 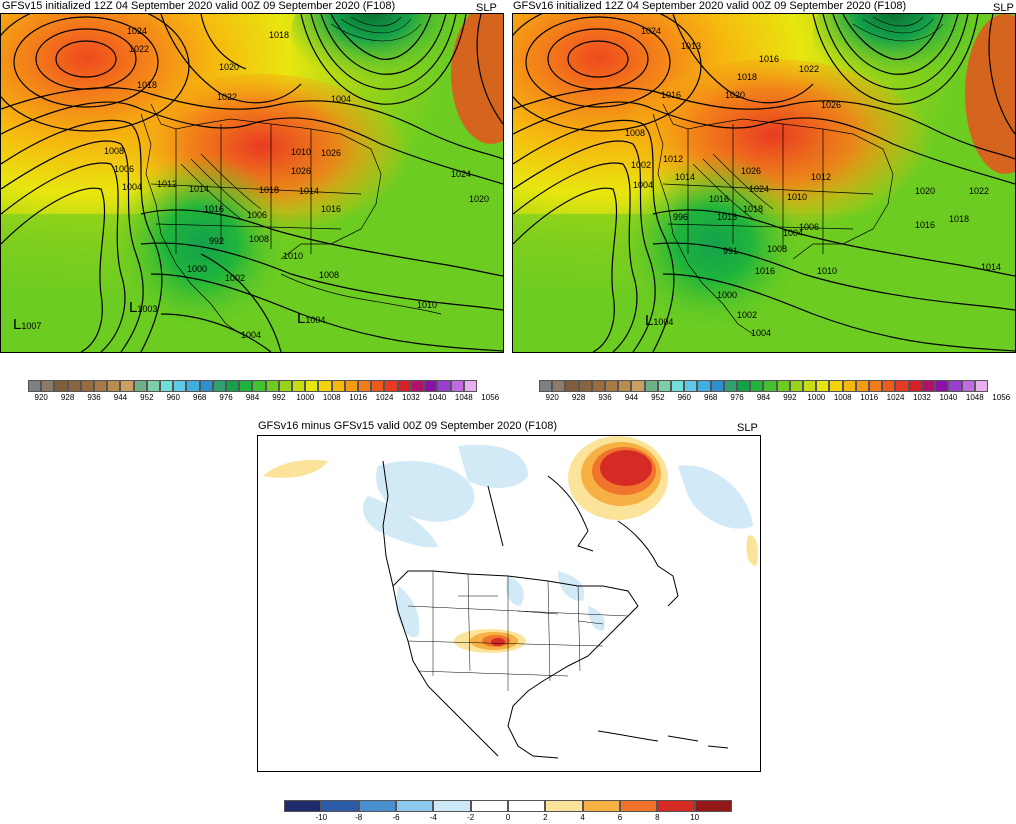 I want to click on colorbar-tick-label: 952, so click(x=658, y=397).